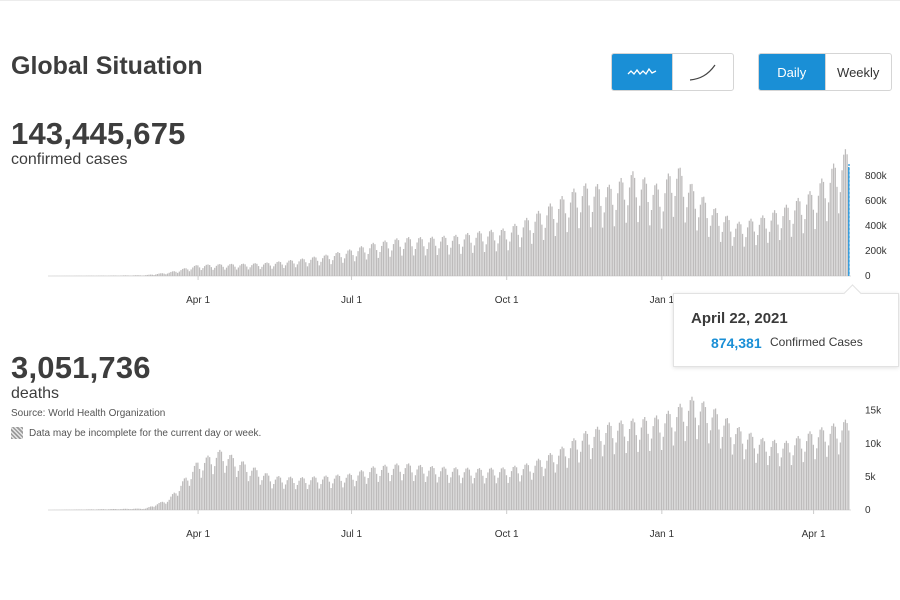  Describe the element at coordinates (642, 72) in the screenshot. I see `daily-trend-button` at that location.